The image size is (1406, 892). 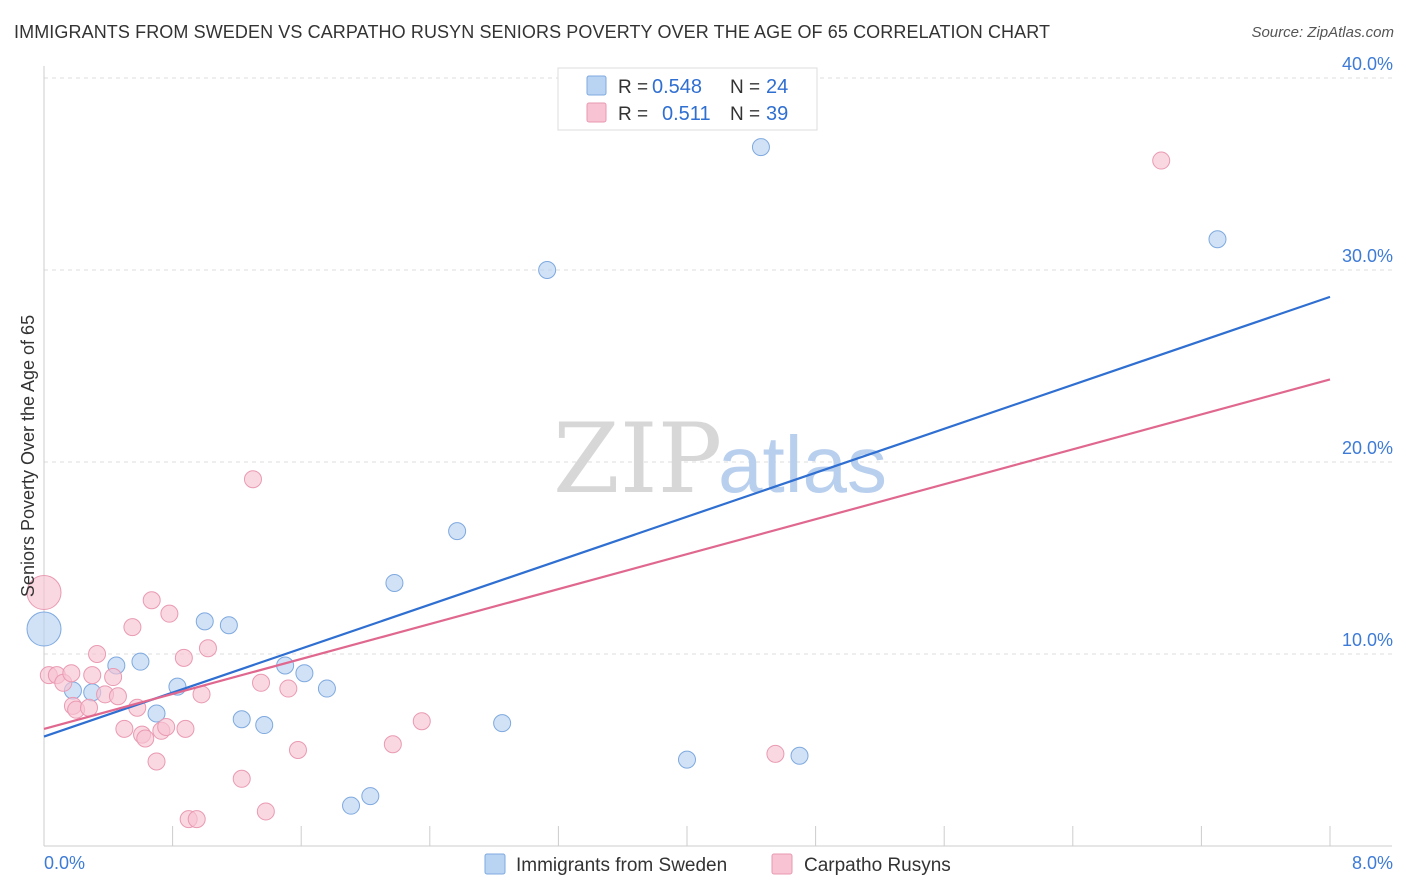 What do you see at coordinates (1367, 64) in the screenshot?
I see `y-tick-label: 40.0%` at bounding box center [1367, 64].